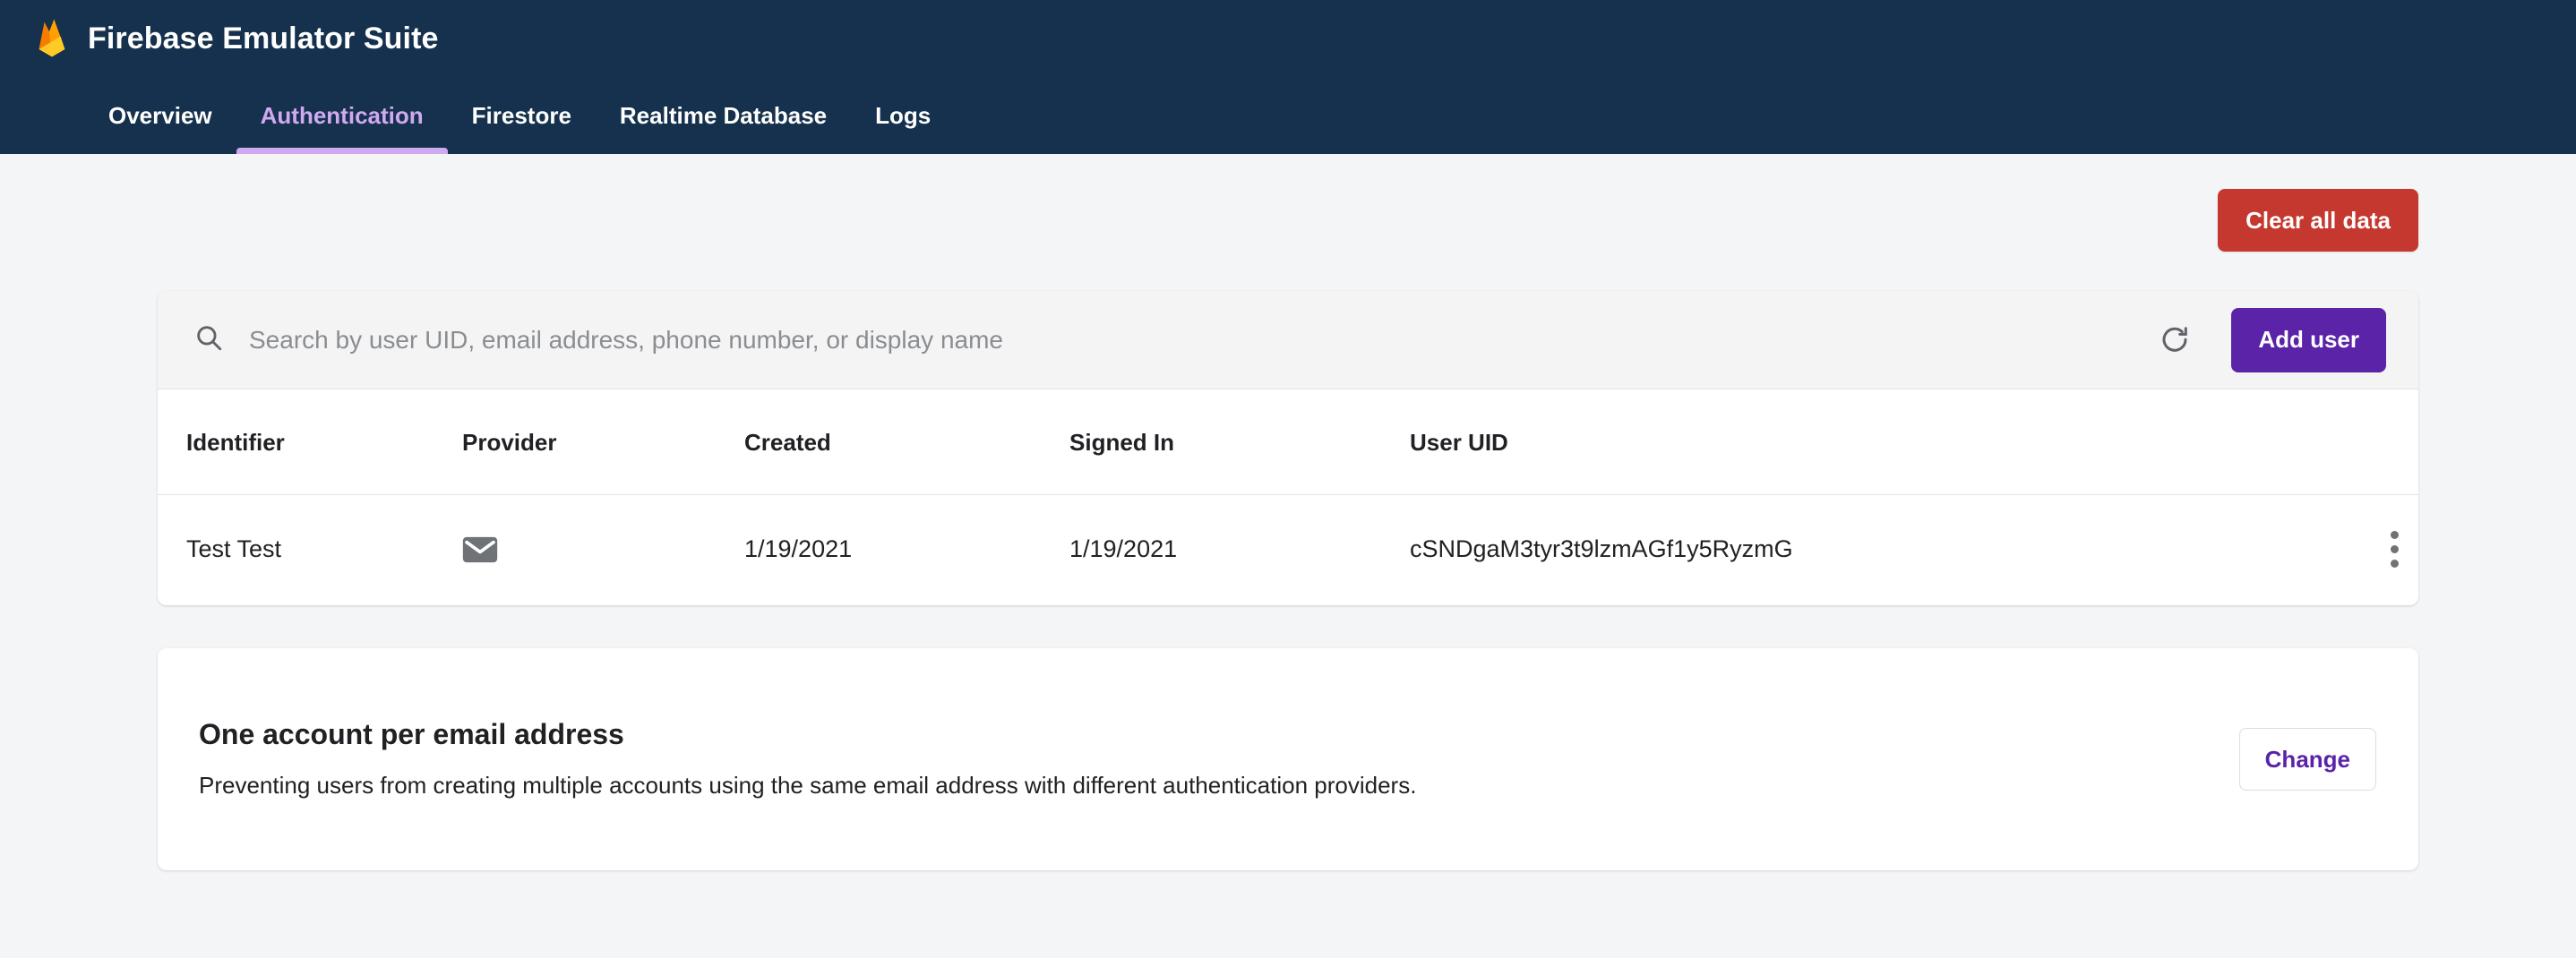  Describe the element at coordinates (208, 339) in the screenshot. I see `search-icon` at that location.